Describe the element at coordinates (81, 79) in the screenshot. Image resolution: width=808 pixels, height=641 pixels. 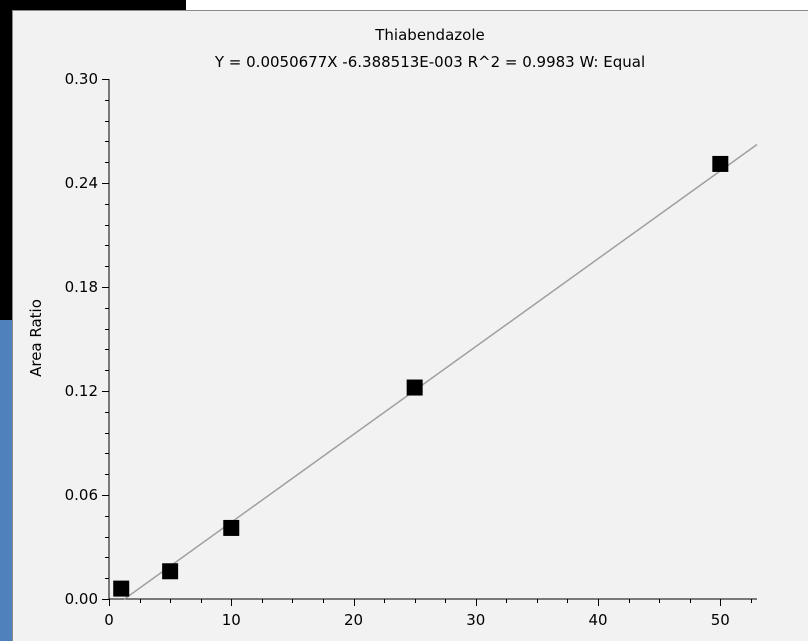
I see `y-tick-label: 0.30` at that location.